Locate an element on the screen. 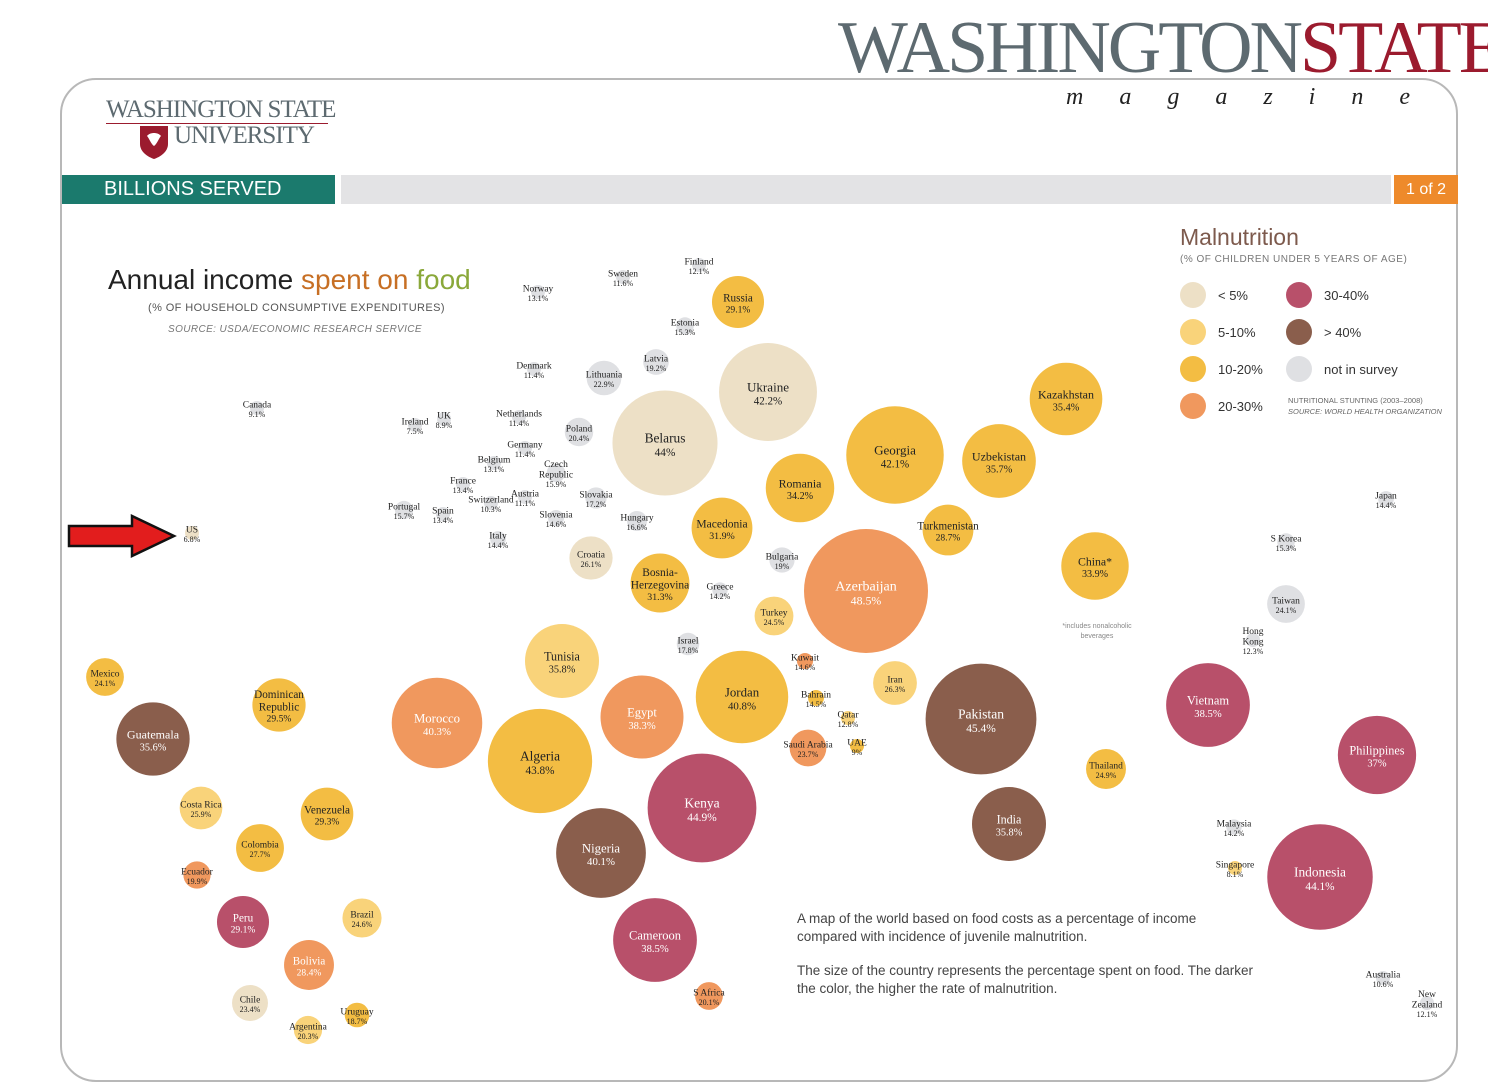 The image size is (1488, 1088). bubble-value: 33.9% is located at coordinates (1095, 574).